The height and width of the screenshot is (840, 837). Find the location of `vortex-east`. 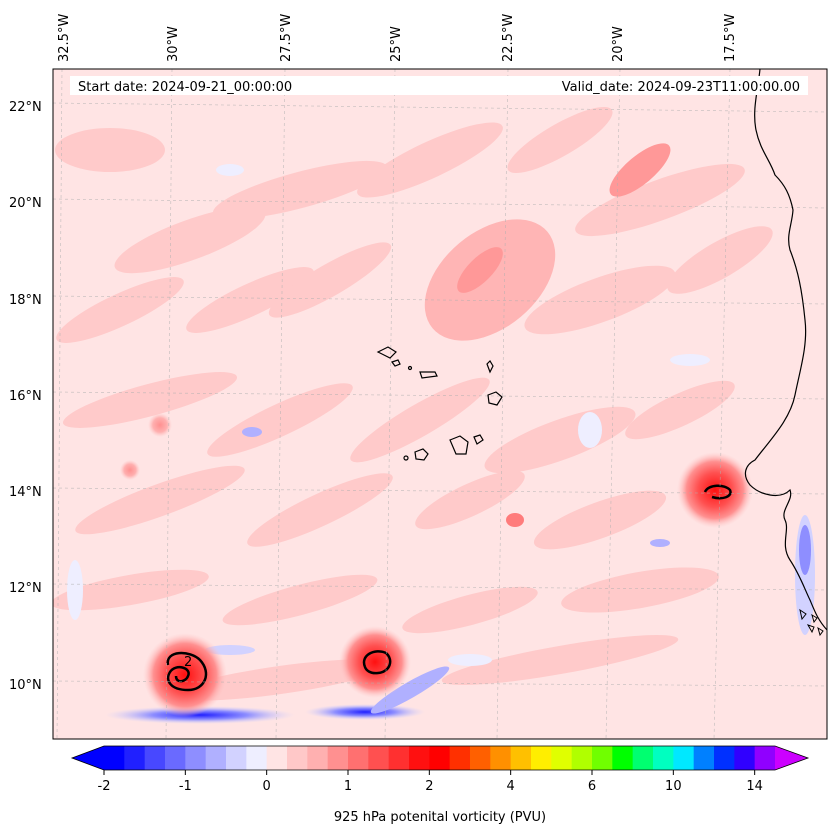

vortex-east is located at coordinates (715, 490).